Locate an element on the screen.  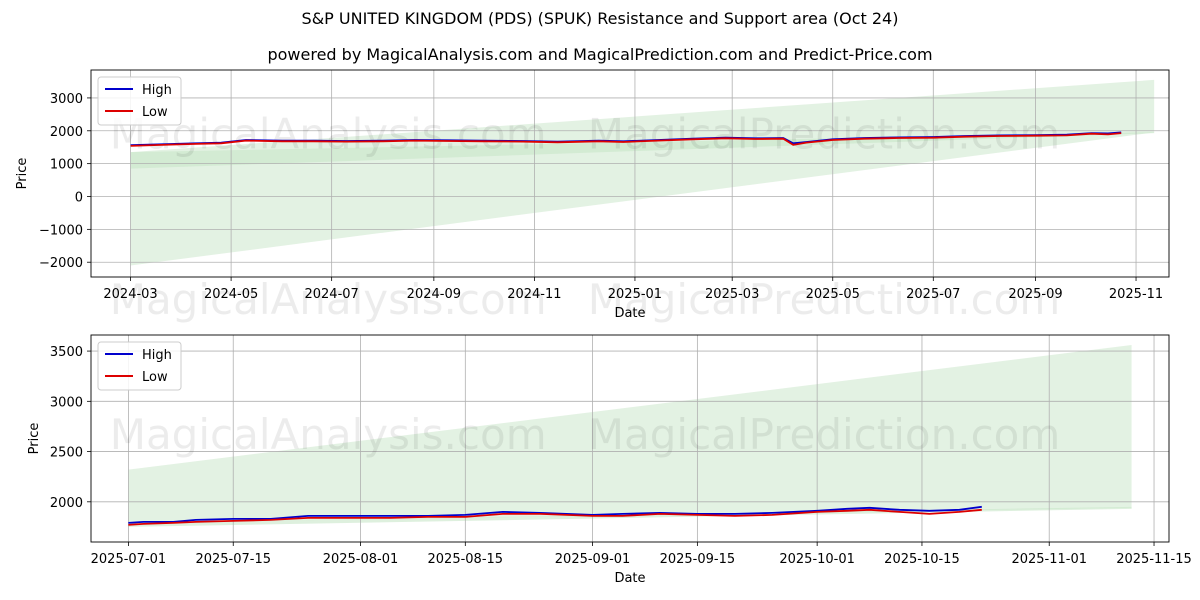
y-tick-label: 3500 is located at coordinates (66, 352).